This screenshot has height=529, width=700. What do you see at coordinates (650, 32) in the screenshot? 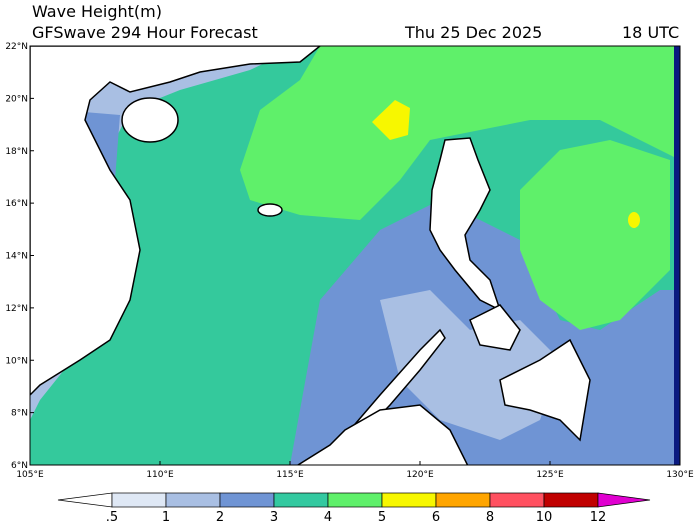
I see `time: 18 UTC` at bounding box center [650, 32].